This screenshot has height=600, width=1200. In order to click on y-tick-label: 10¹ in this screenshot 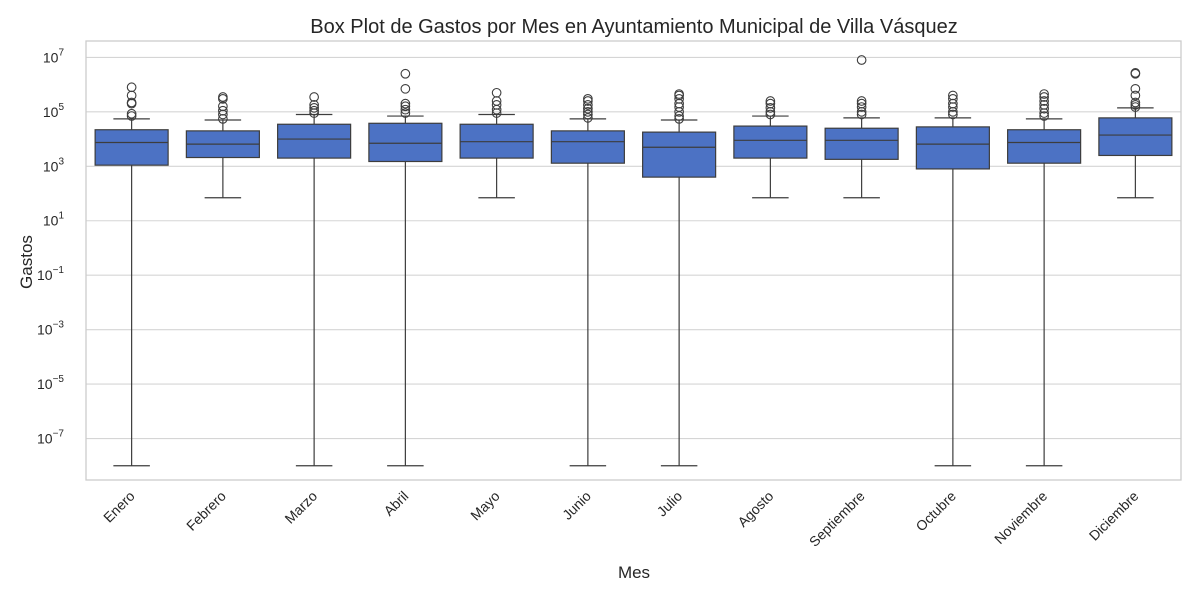, I will do `click(54, 220)`.